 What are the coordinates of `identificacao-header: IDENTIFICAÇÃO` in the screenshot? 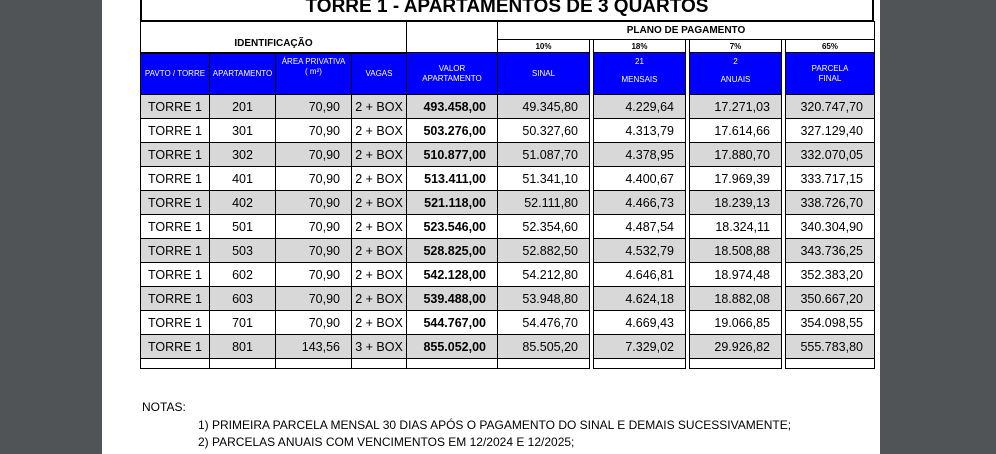 It's located at (273, 37).